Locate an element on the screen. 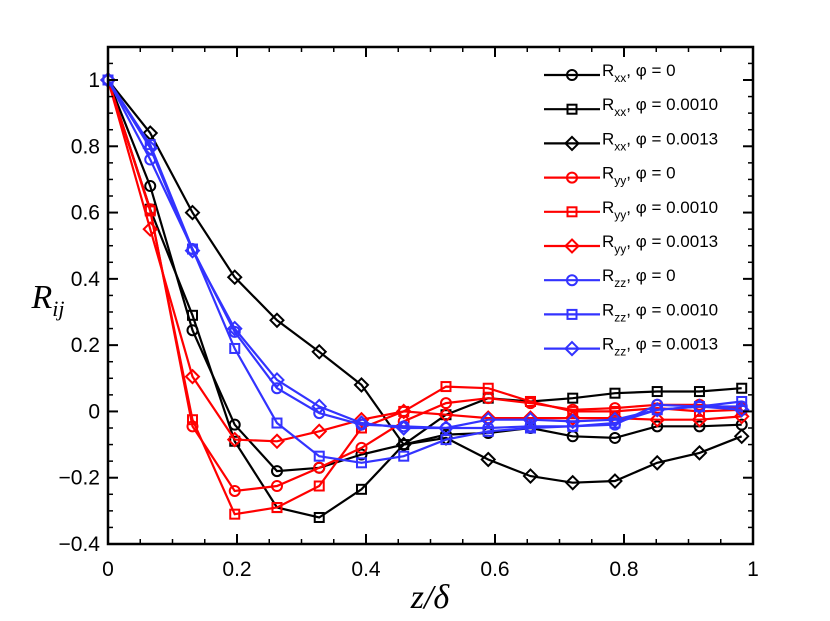 The height and width of the screenshot is (621, 830). legend-label-sub: yy is located at coordinates (620, 249).